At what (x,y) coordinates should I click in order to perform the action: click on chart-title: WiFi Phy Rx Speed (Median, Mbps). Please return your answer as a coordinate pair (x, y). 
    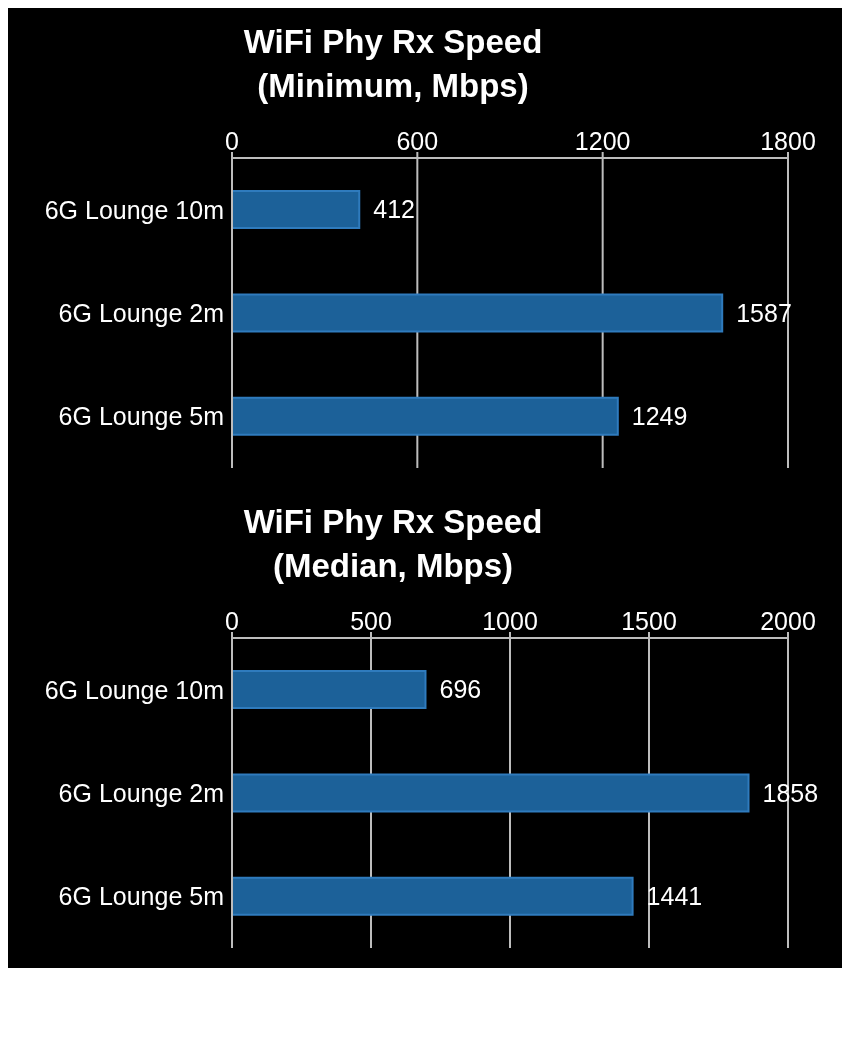
    Looking at the image, I should click on (393, 544).